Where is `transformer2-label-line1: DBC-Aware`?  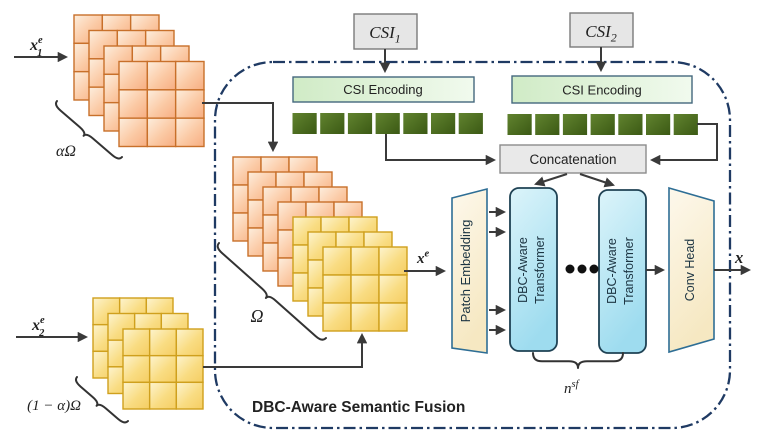
transformer2-label-line1: DBC-Aware is located at coordinates (612, 271).